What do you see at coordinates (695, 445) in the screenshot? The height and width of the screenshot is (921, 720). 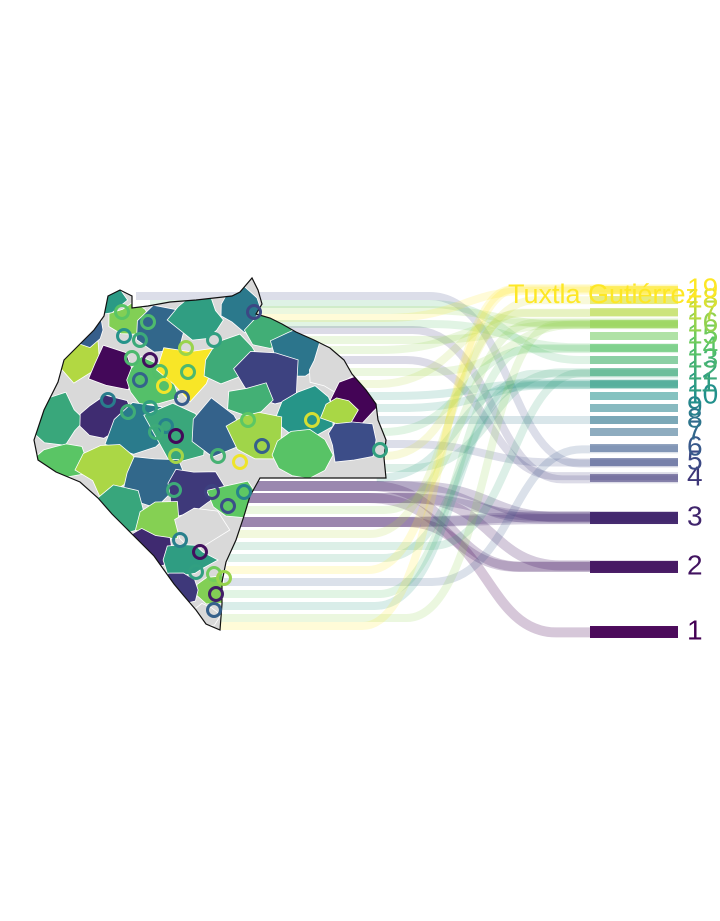 I see `rank-label-6: 6` at bounding box center [695, 445].